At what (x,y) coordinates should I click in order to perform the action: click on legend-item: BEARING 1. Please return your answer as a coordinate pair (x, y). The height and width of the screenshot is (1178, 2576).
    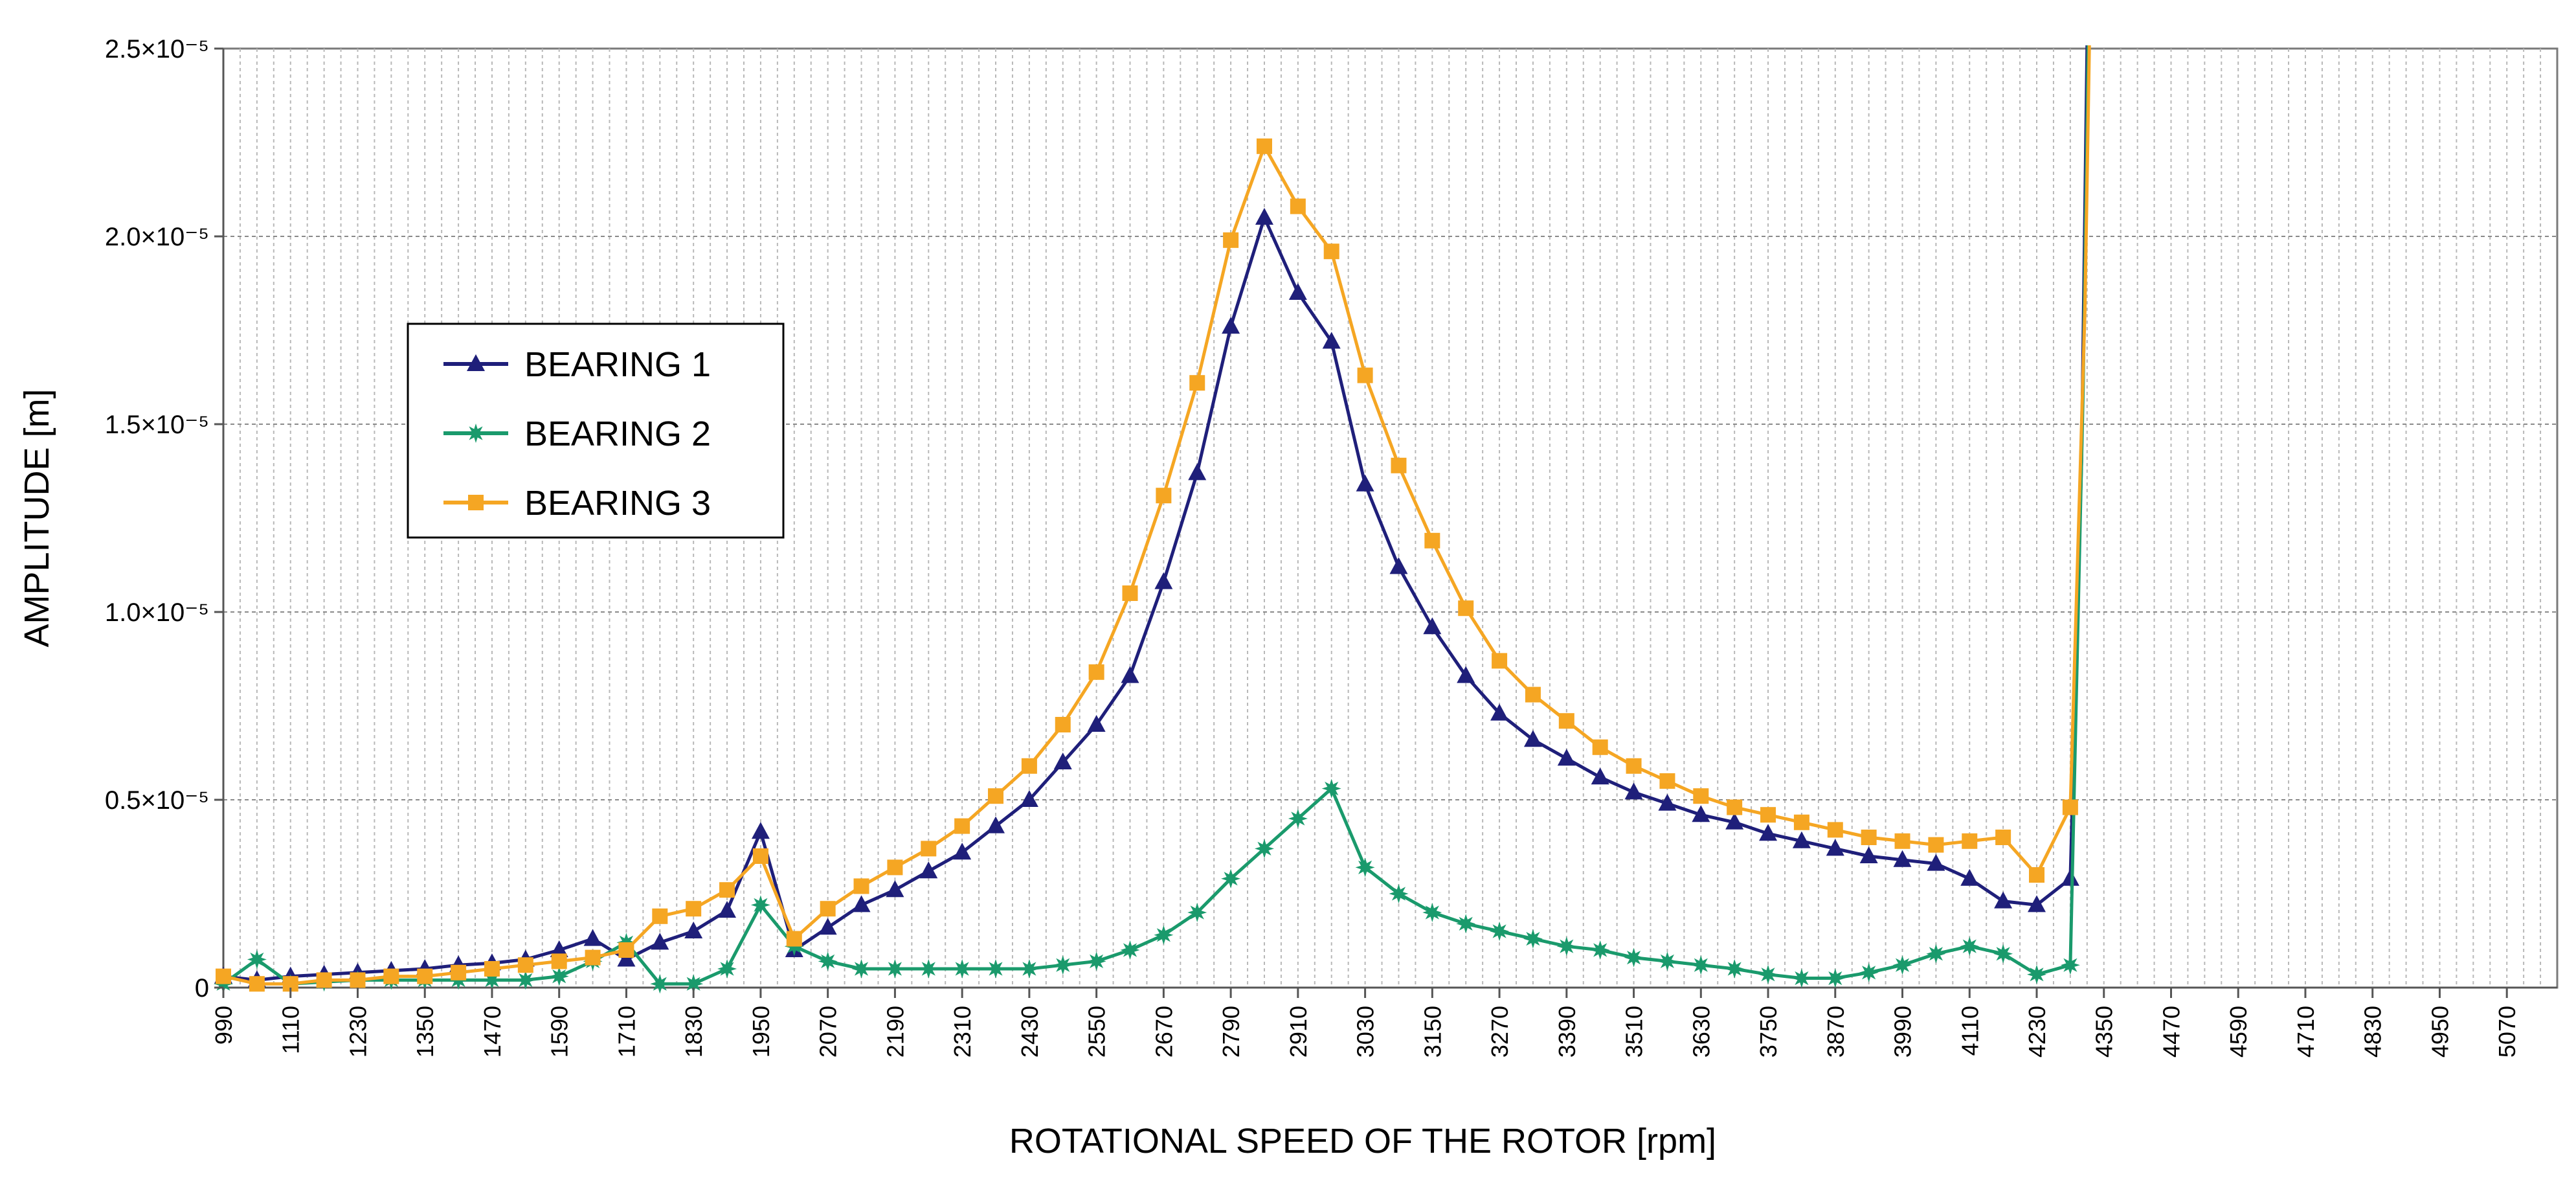
    Looking at the image, I should click on (577, 364).